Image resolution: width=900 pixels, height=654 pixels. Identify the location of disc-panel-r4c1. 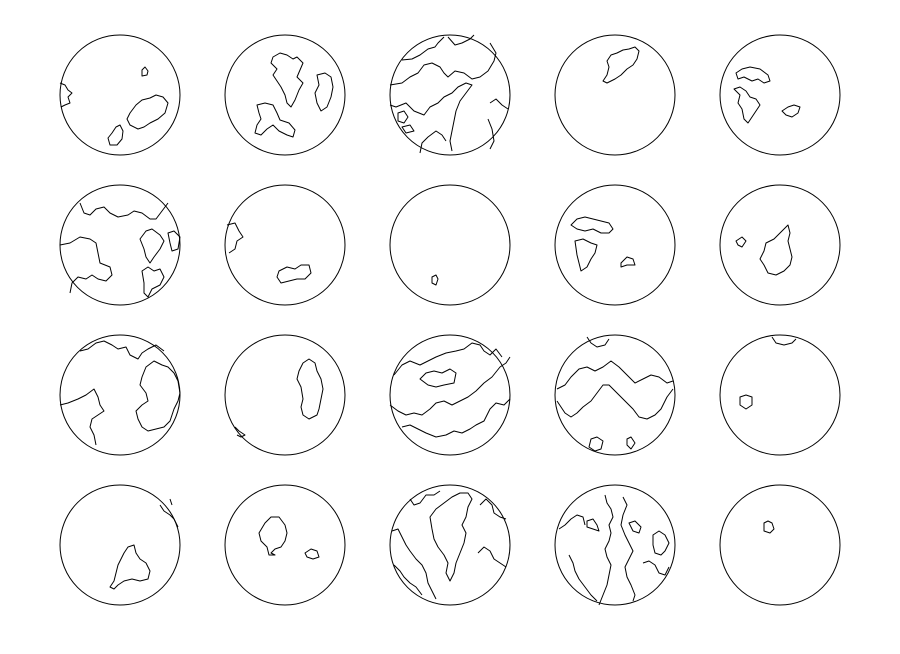
(120, 545).